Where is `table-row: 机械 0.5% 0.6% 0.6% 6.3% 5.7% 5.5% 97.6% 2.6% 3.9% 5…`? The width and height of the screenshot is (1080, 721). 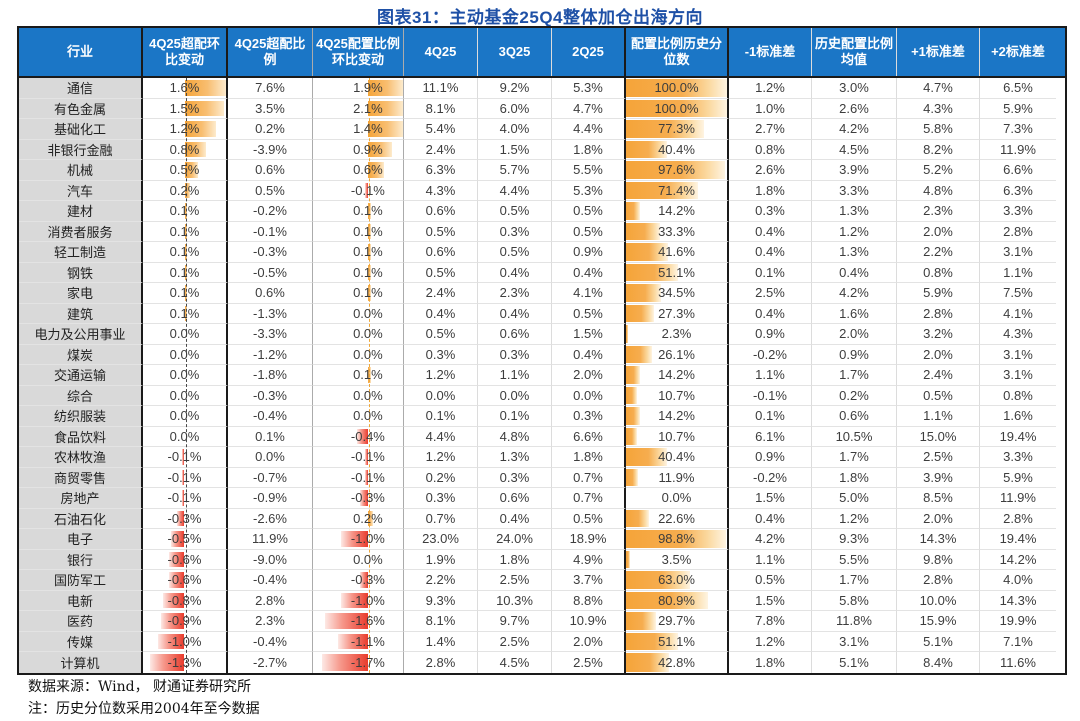
table-row: 机械 0.5% 0.6% 0.6% 6.3% 5.7% 5.5% 97.6% 2.6% 3.9% 5… is located at coordinates (542, 170).